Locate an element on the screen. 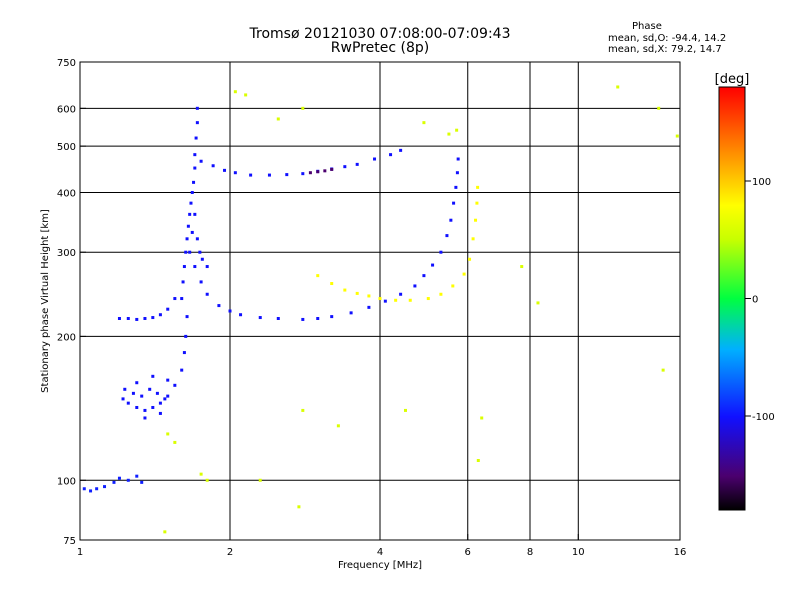 Image resolution: width=800 pixels, height=600 pixels. x-tick-label: 16 is located at coordinates (680, 552).